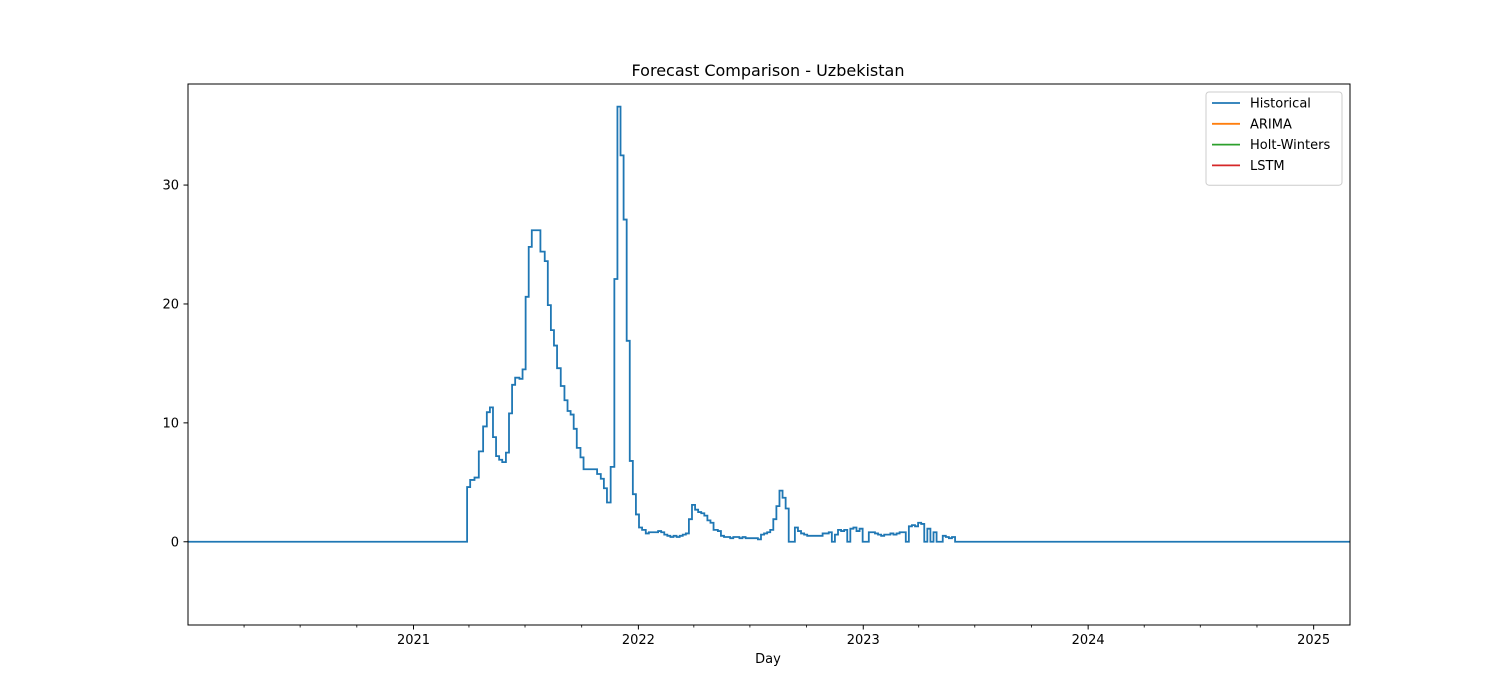  I want to click on legend-label-lstm: LSTM, so click(1267, 166).